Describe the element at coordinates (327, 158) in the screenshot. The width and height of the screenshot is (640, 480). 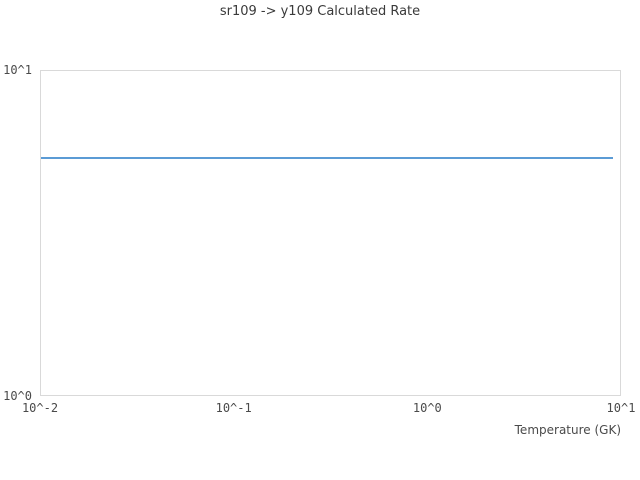
I see `rate-line-series` at that location.